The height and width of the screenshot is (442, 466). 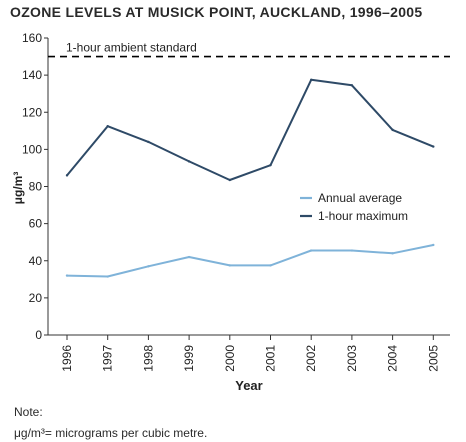 What do you see at coordinates (36, 224) in the screenshot?
I see `y-tick-label: 60` at bounding box center [36, 224].